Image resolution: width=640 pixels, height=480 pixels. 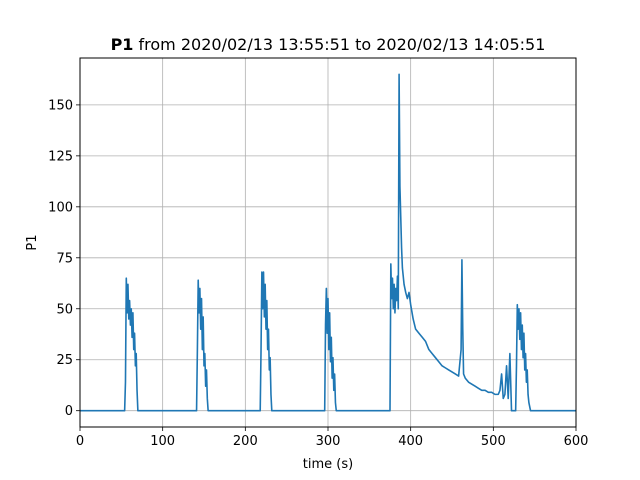 What do you see at coordinates (493, 441) in the screenshot?
I see `x-tick-label: 500` at bounding box center [493, 441].